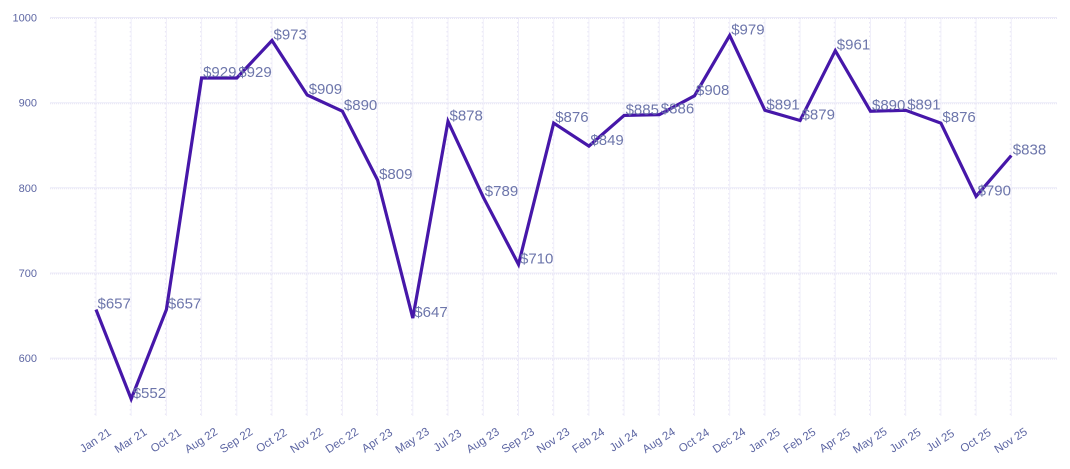 This screenshot has height=469, width=1070. What do you see at coordinates (131, 441) in the screenshot?
I see `svg-text: Mar 21` at bounding box center [131, 441].